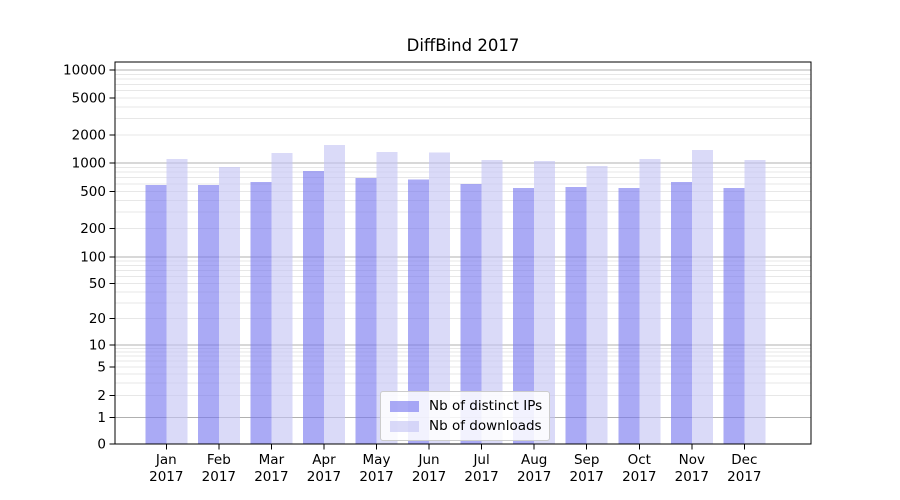 The width and height of the screenshot is (900, 500). Describe the element at coordinates (272, 460) in the screenshot. I see `x-tick-label-month: Mar` at that location.